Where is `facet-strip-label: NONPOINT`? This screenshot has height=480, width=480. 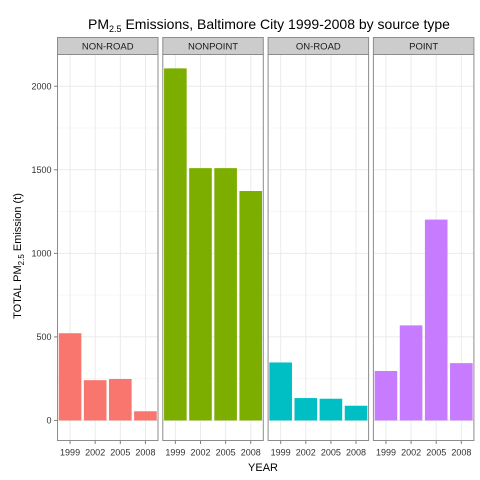 facet-strip-label: NONPOINT is located at coordinates (213, 47).